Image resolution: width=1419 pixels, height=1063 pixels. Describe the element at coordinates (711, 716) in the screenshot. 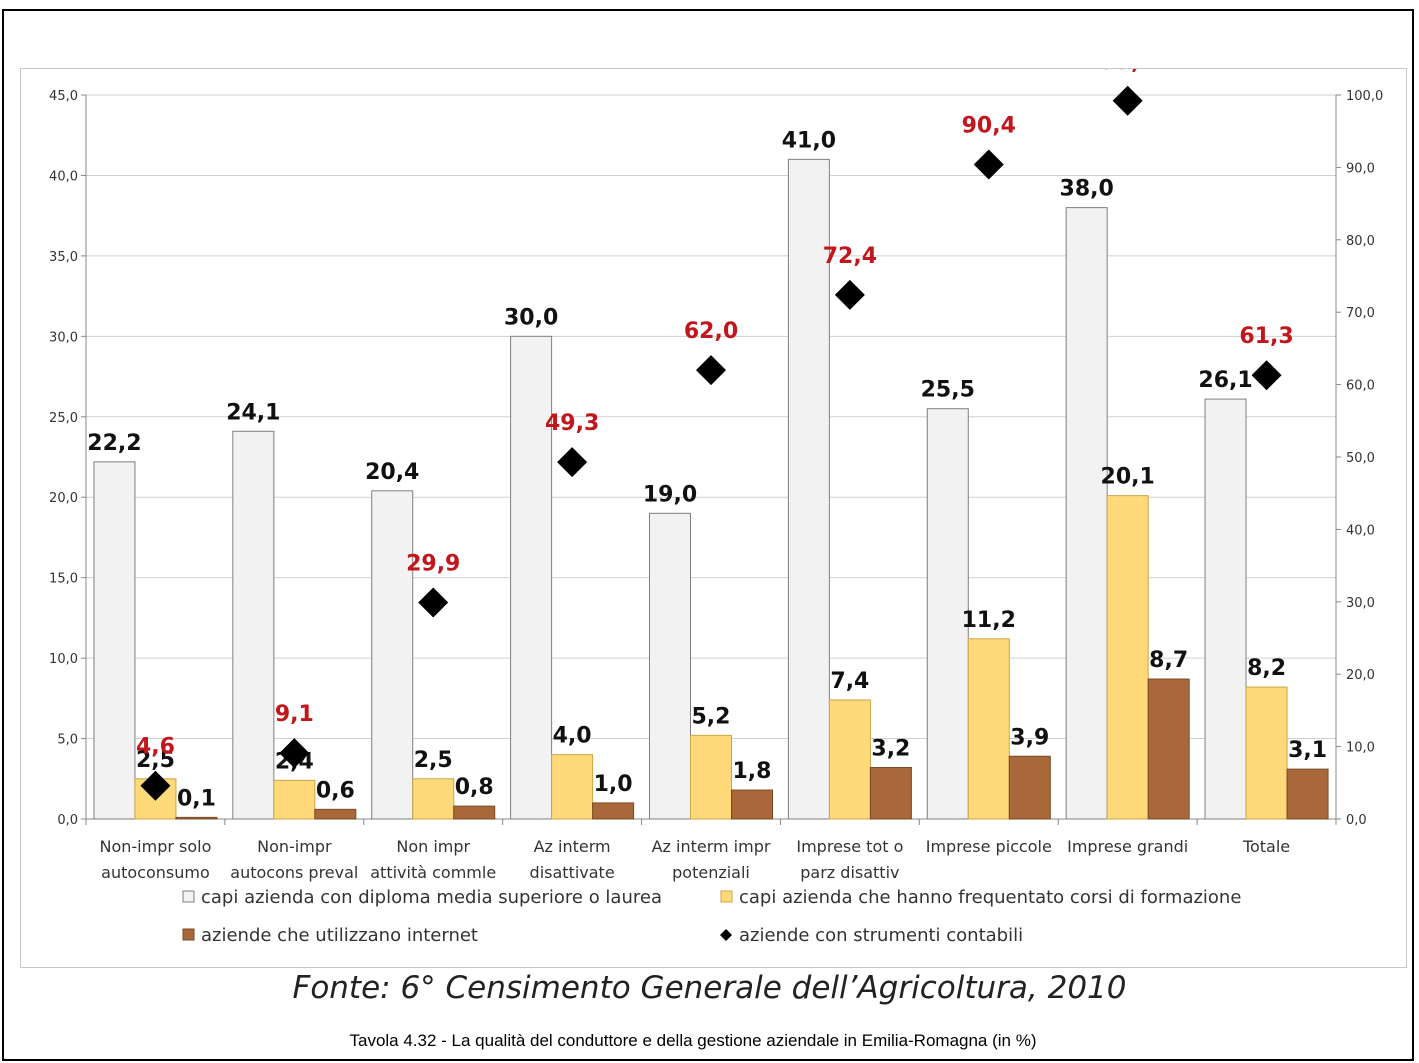

I see `bar-data-label: 5,2` at that location.